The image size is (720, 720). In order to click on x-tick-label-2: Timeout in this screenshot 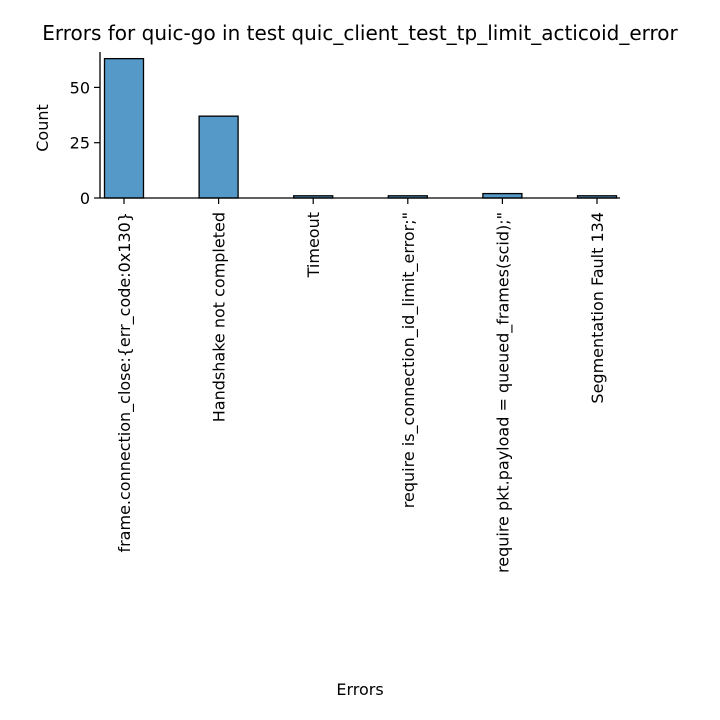, I will do `click(313, 245)`.